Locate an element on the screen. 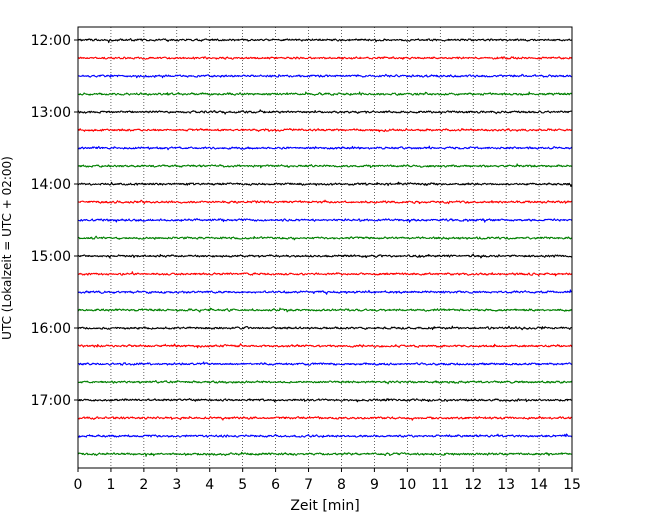 The height and width of the screenshot is (524, 650). y-axis: 12:00 13:00 14:00 15:00 16:00 17:00 is located at coordinates (54, 221).